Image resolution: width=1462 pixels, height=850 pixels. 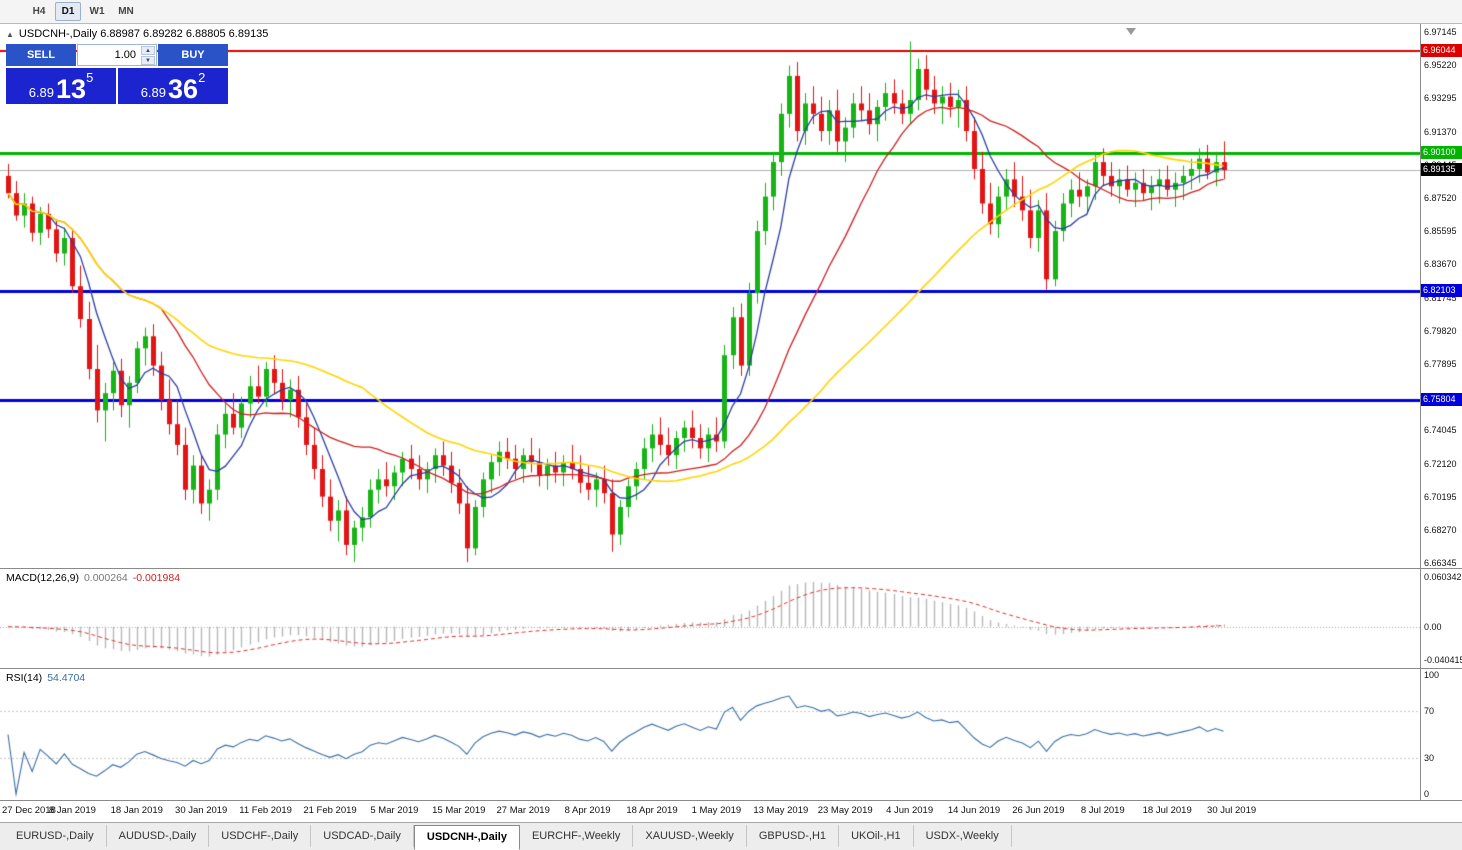 I want to click on tab-usdcad-daily: USDCAD-,Daily, so click(x=362, y=836).